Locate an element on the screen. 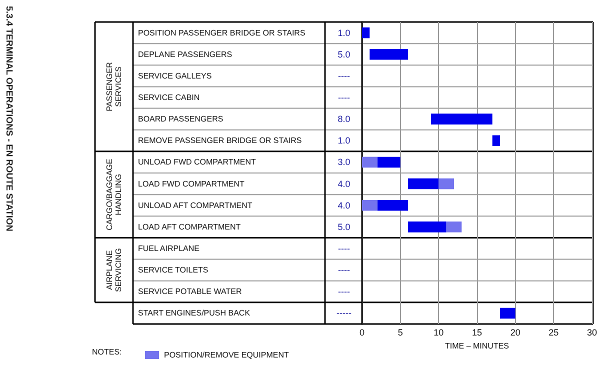 The height and width of the screenshot is (366, 600). text: PASSENGER SERVICES is located at coordinates (114, 87).